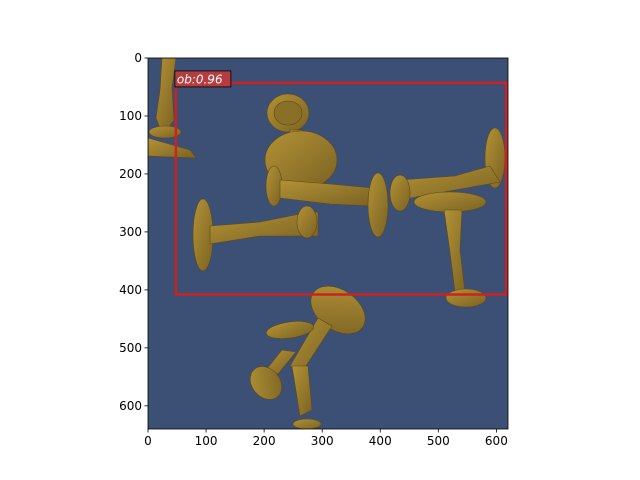  I want to click on y-tick-label: 300, so click(130, 232).